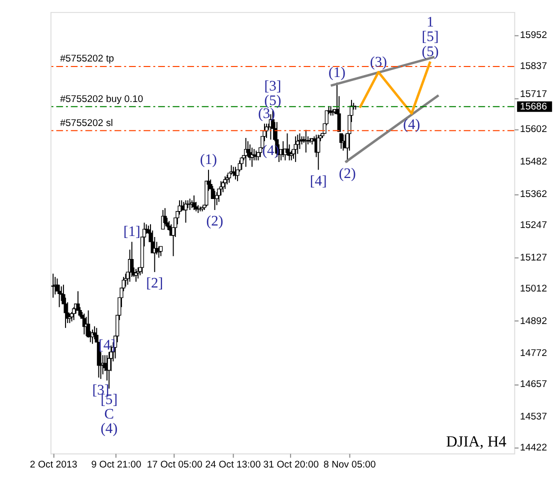 Image resolution: width=553 pixels, height=484 pixels. Describe the element at coordinates (533, 321) in the screenshot. I see `y-tick-label: 14892` at that location.